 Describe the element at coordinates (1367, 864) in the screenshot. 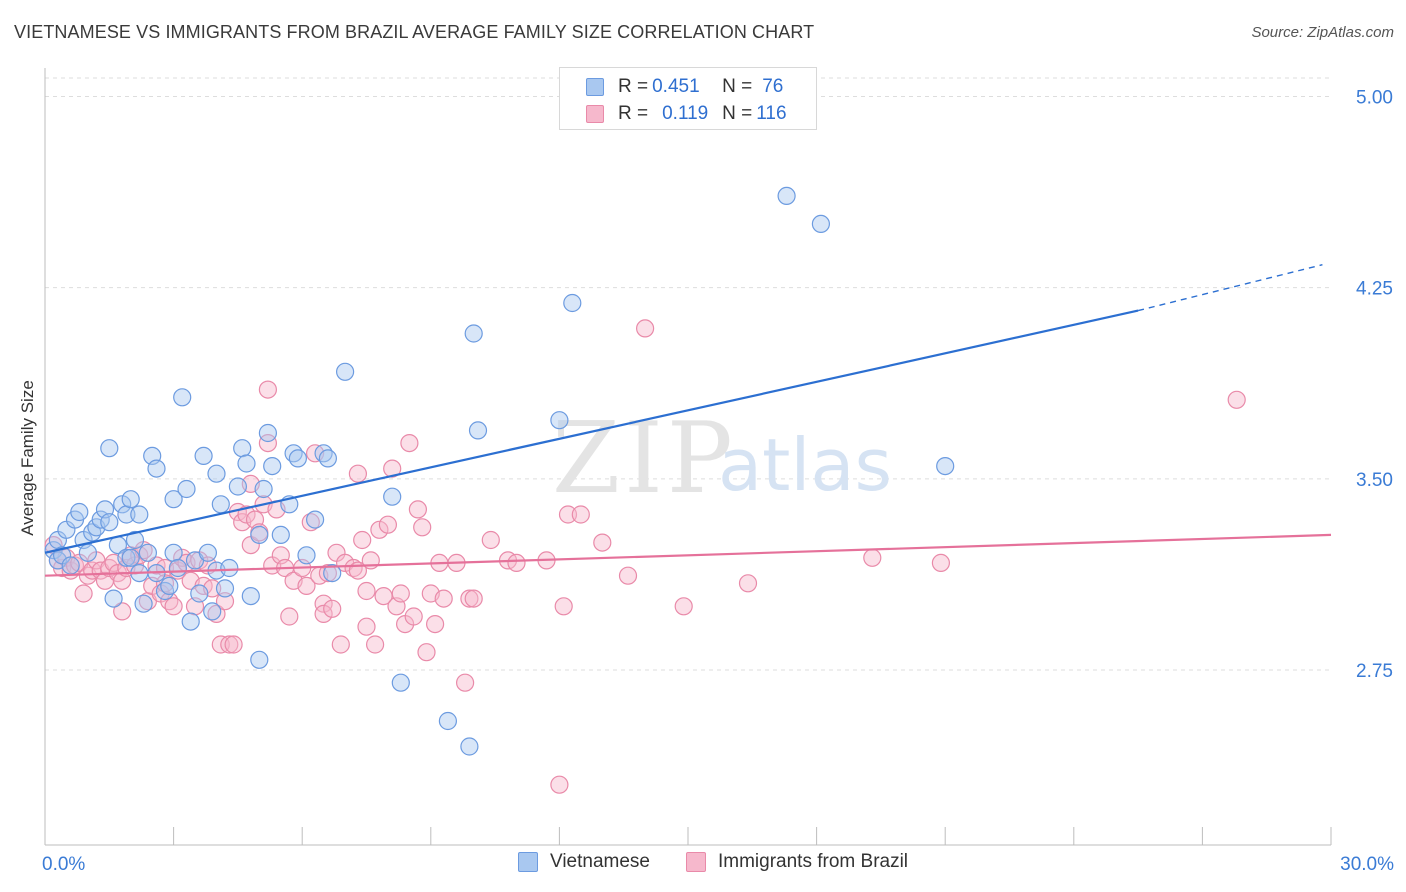

I see `x-tick-label-end: 30.0%` at that location.